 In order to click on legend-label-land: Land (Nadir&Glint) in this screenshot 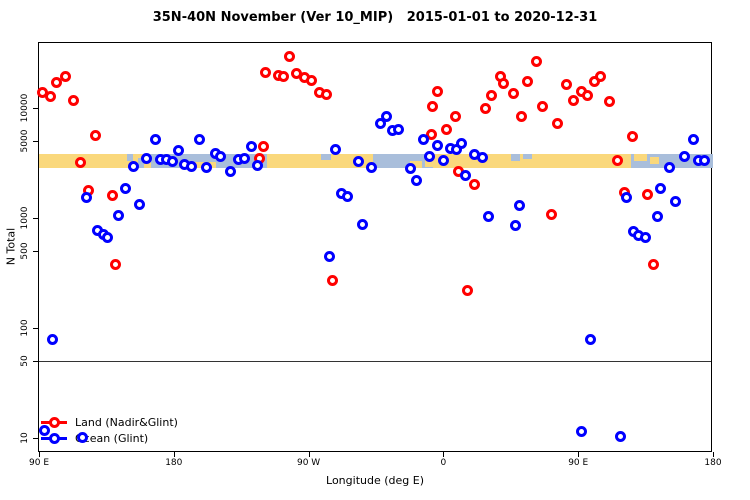, I will do `click(126, 422)`.